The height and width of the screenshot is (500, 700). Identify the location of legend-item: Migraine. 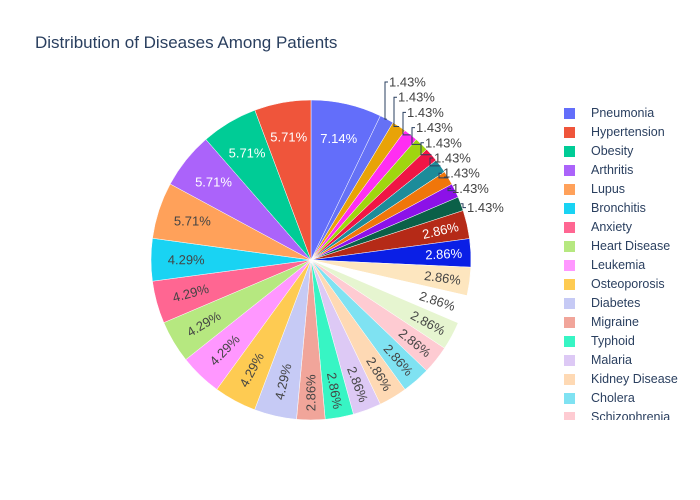
(630, 322).